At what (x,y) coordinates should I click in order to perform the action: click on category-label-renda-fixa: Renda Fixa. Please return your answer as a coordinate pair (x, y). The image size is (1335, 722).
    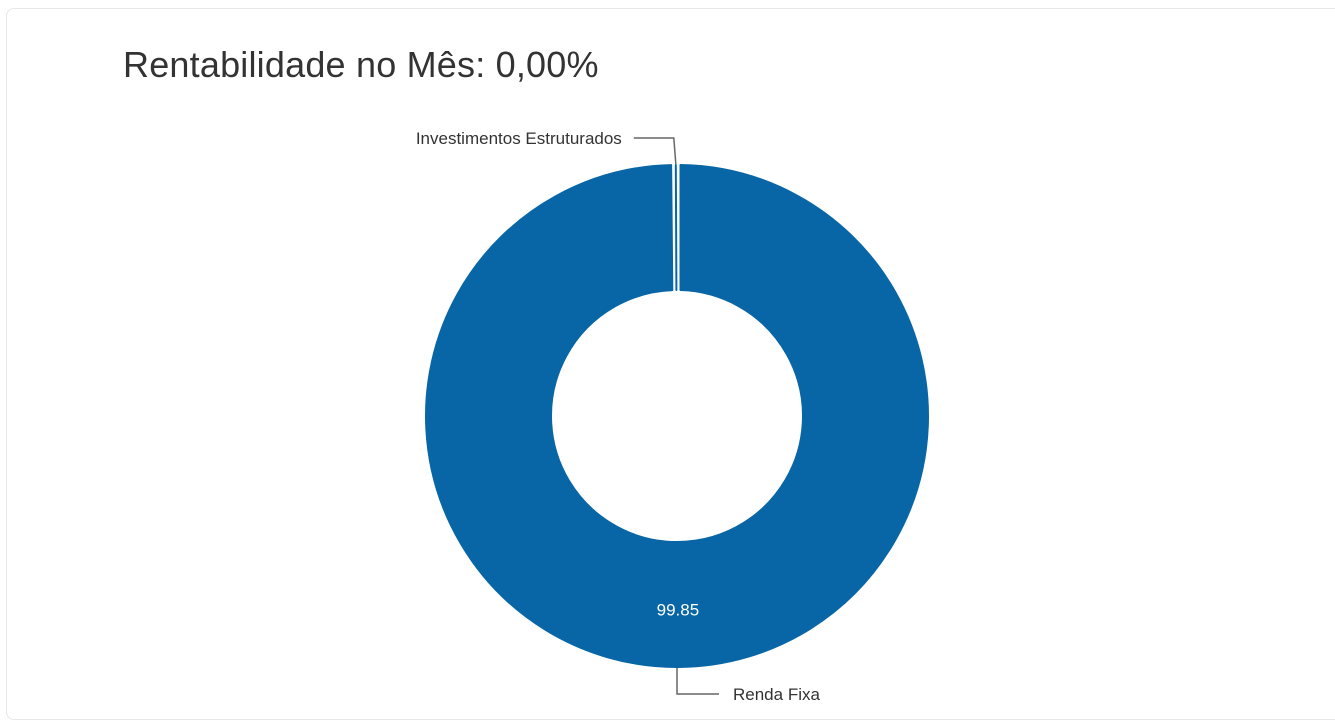
    Looking at the image, I should click on (776, 694).